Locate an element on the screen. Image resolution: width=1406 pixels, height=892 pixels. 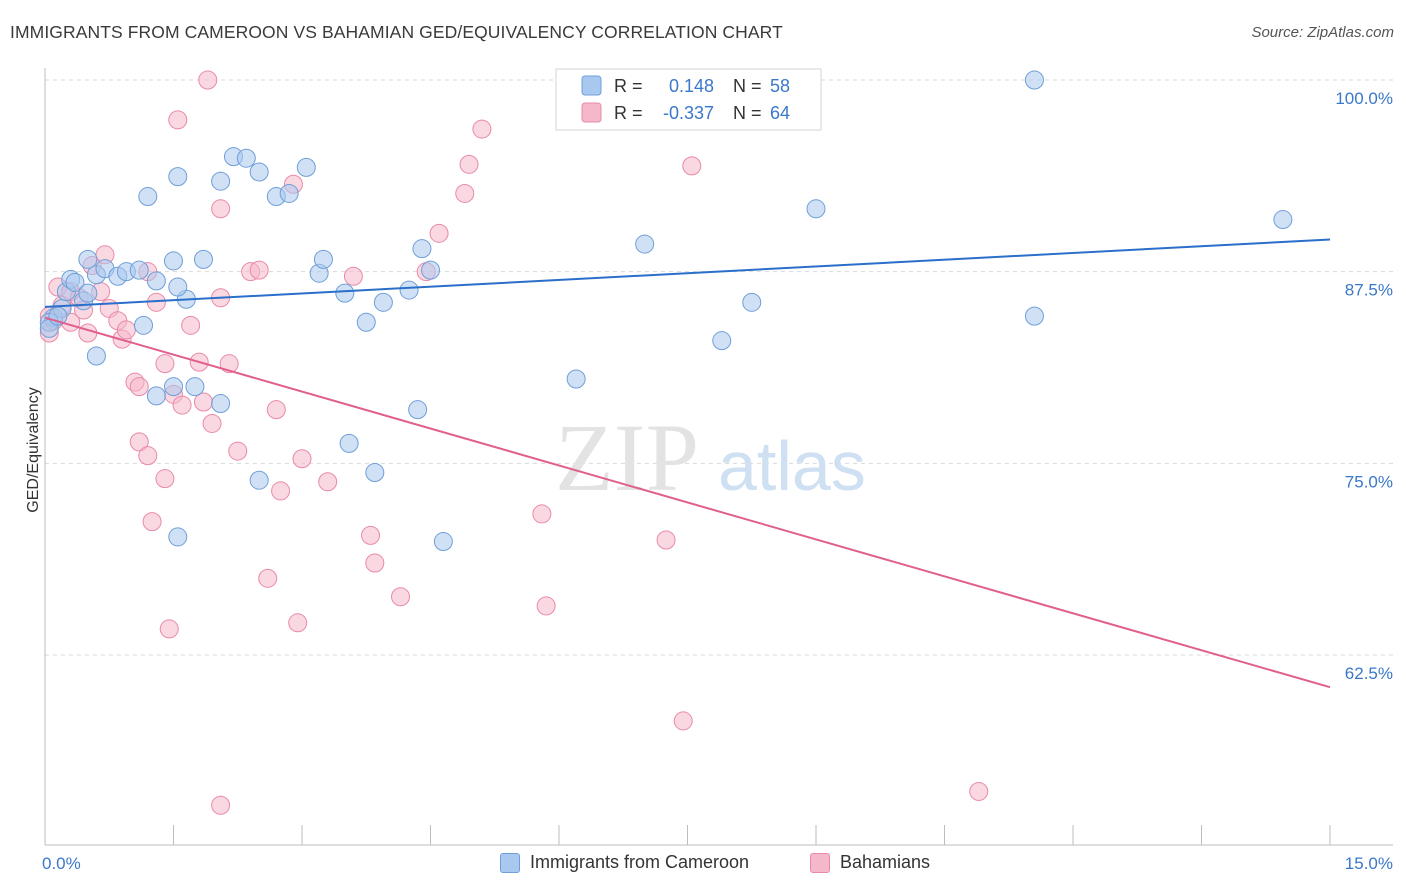
y-tick-label: 87.5% is located at coordinates (1369, 290).